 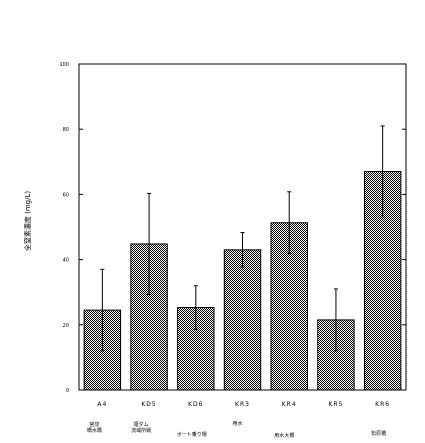 What do you see at coordinates (102, 404) in the screenshot?
I see `x-tick-label-A4: A4` at bounding box center [102, 404].